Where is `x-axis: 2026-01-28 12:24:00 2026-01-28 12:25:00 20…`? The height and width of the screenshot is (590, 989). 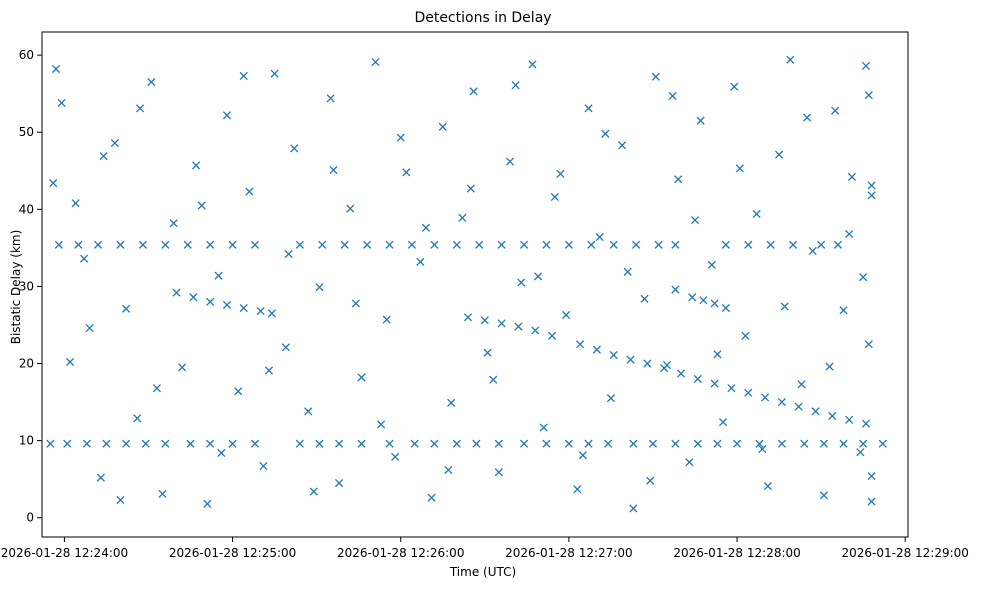 x-axis: 2026-01-28 12:24:00 2026-01-28 12:25:00 20… is located at coordinates (485, 548).